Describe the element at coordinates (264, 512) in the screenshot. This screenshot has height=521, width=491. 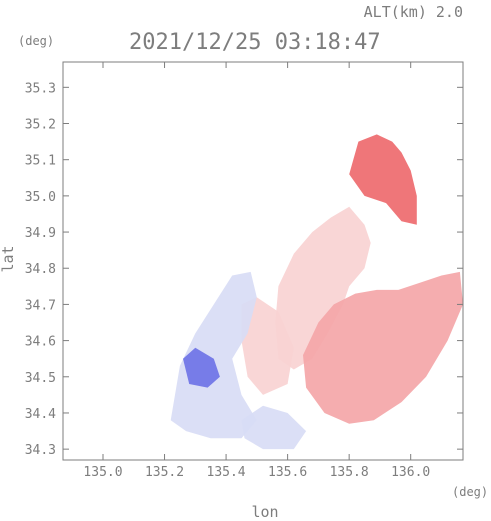
I see `x-axis-label: lon` at that location.